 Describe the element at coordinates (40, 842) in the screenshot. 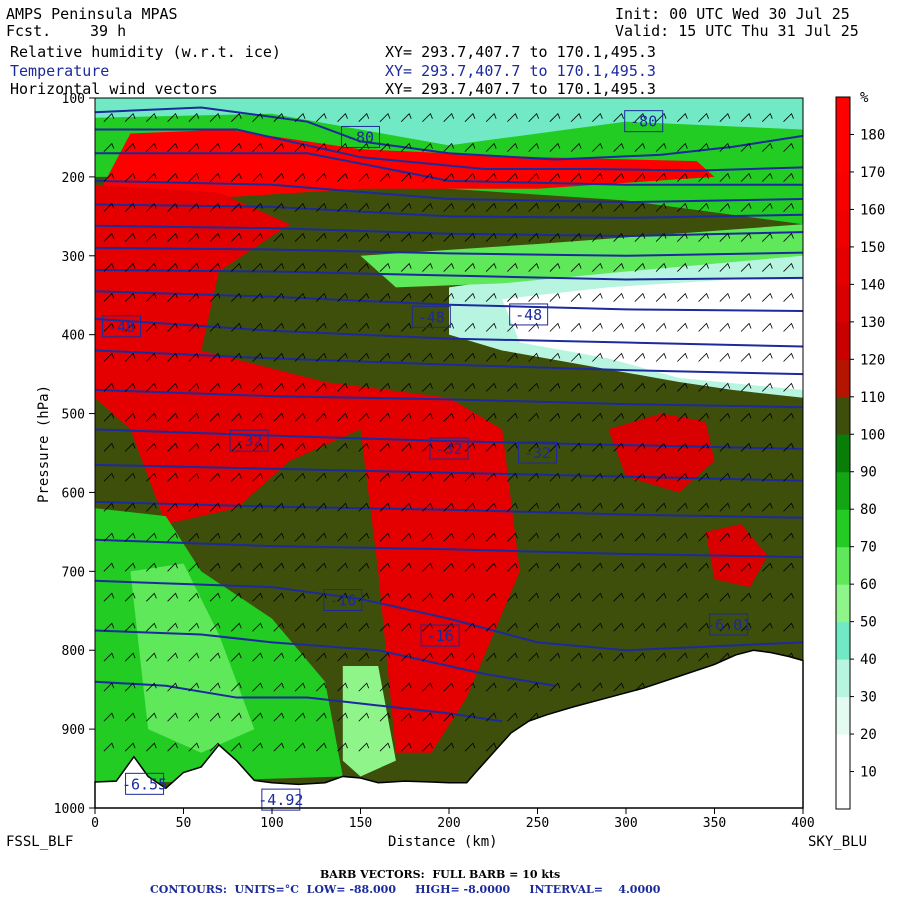

I see `start-station-label: FSSL_BLF` at that location.